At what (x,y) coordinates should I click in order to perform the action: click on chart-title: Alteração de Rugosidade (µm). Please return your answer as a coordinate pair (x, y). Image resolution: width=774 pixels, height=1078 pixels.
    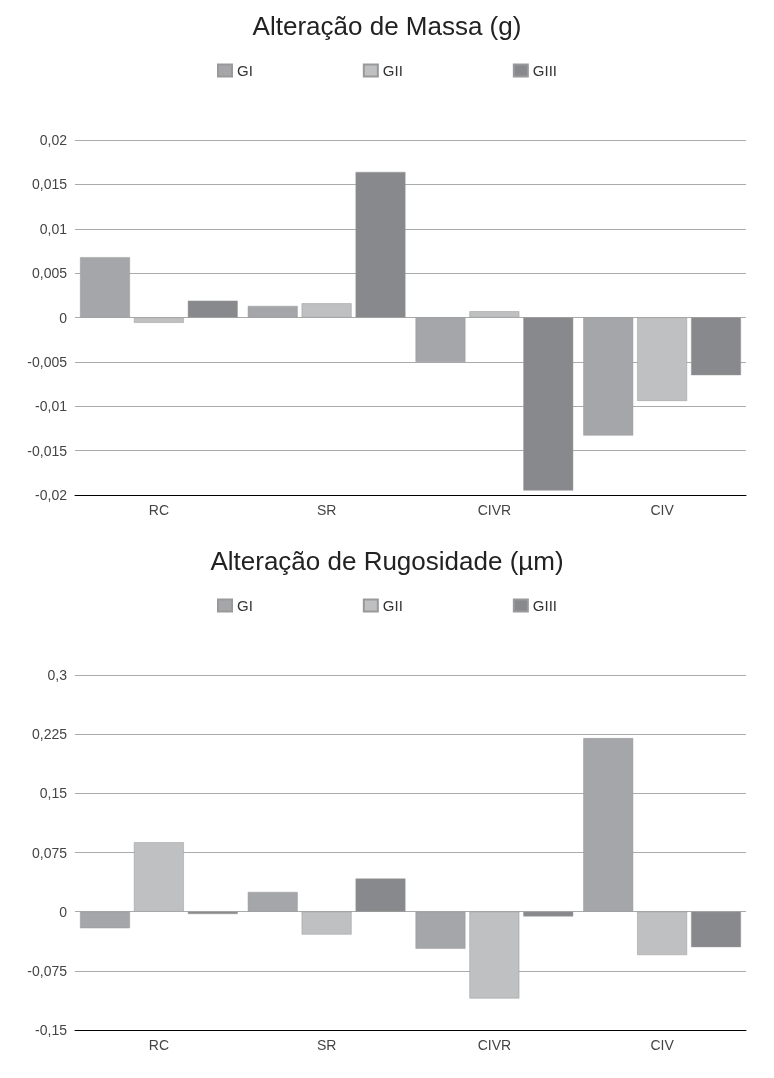
    Looking at the image, I should click on (387, 561).